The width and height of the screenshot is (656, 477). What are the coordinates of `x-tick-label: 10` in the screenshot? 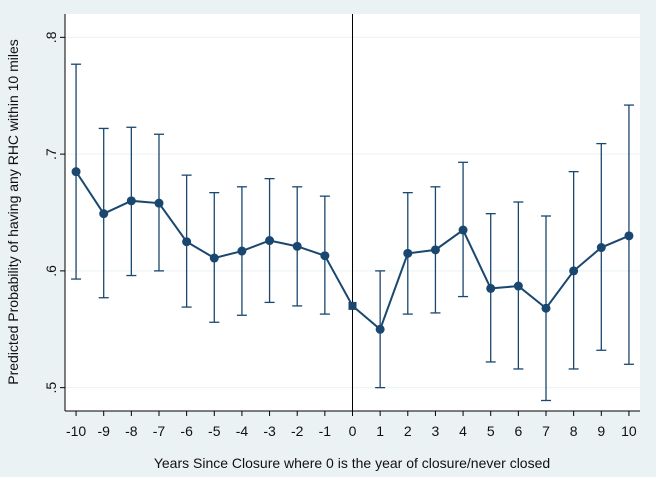 It's located at (629, 431).